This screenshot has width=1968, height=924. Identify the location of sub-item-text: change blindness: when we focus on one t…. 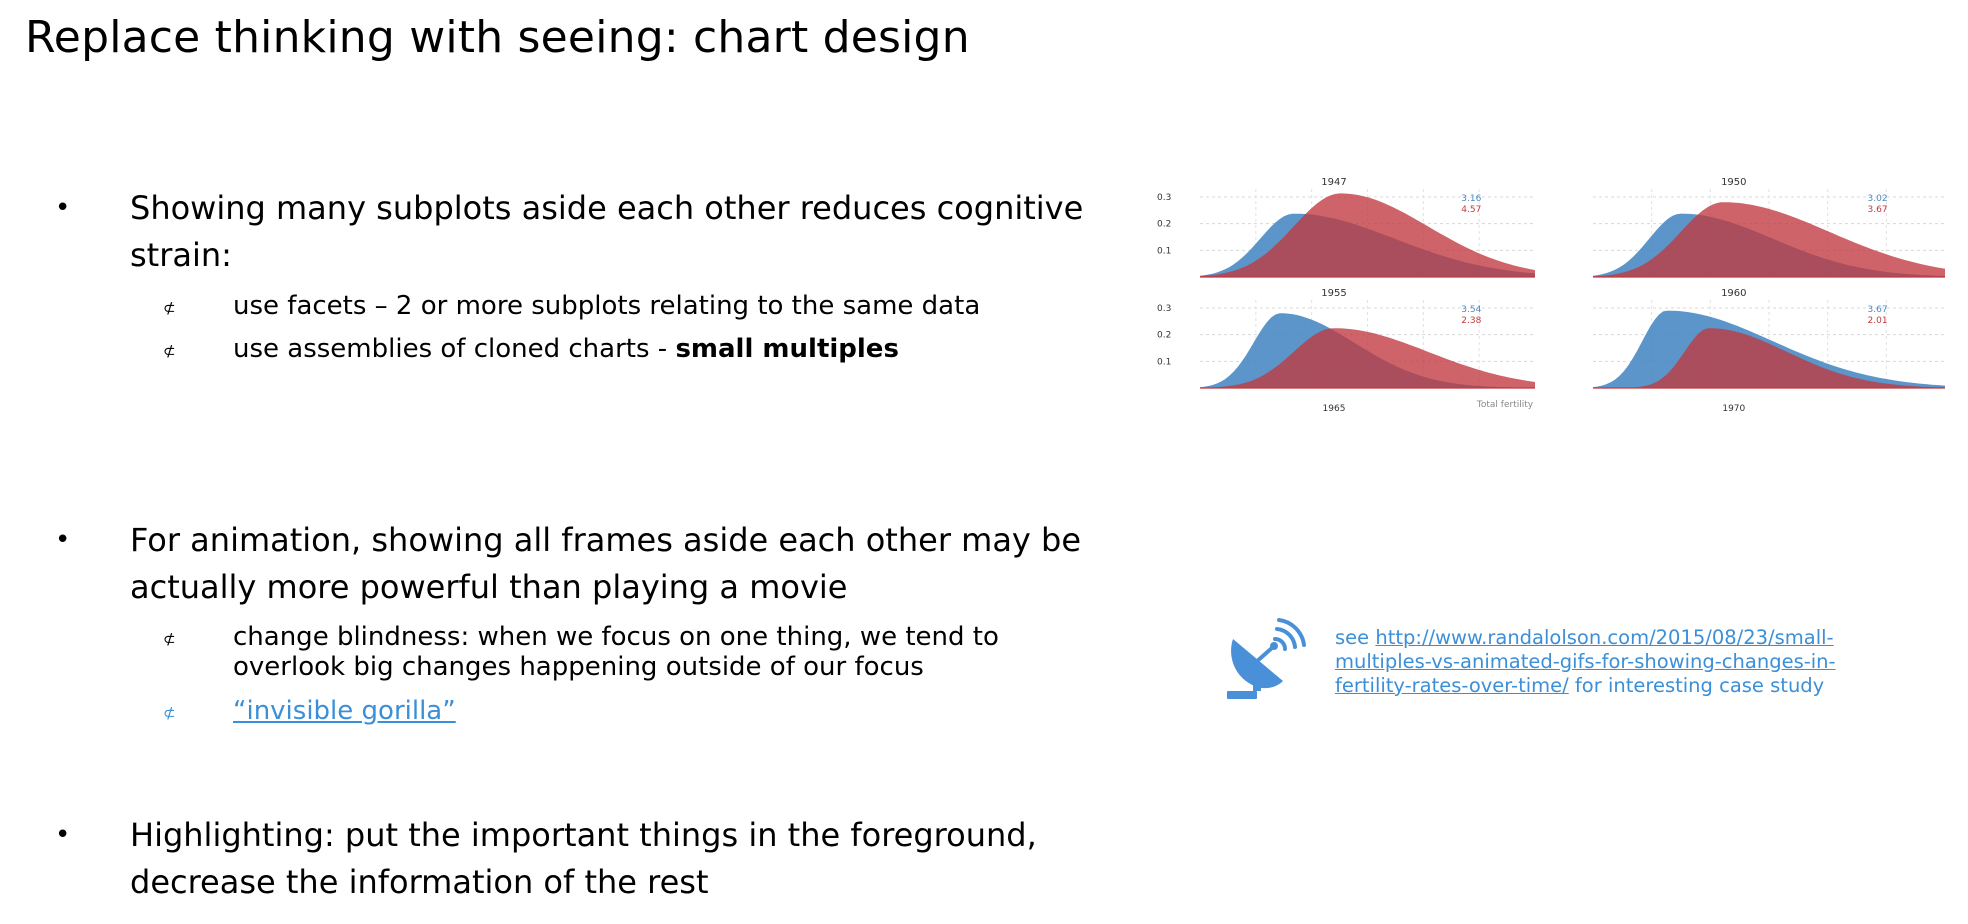
(616, 652).